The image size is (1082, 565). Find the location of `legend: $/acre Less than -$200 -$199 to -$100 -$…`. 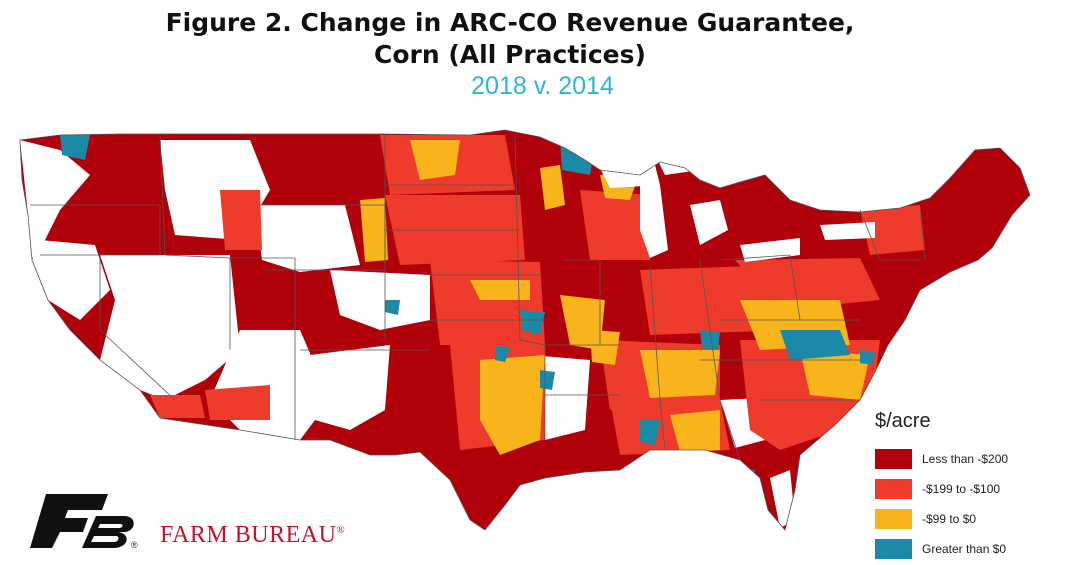

legend: $/acre Less than -$200 -$199 to -$100 -$… is located at coordinates (975, 487).